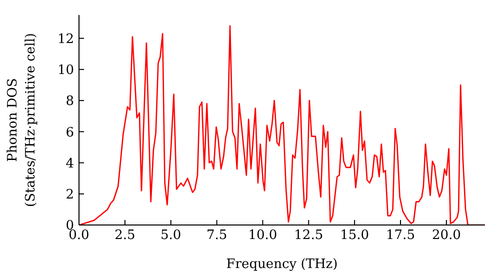  What do you see at coordinates (65, 39) in the screenshot?
I see `y-tick-label: 12` at bounding box center [65, 39].